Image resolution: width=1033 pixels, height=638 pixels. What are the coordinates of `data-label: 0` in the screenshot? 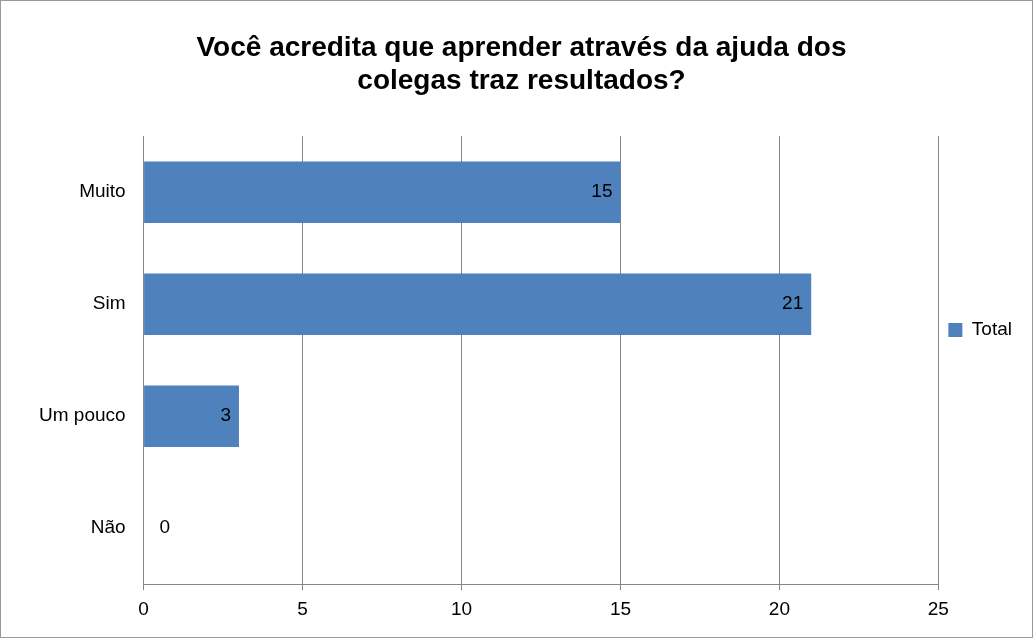 It's located at (165, 527).